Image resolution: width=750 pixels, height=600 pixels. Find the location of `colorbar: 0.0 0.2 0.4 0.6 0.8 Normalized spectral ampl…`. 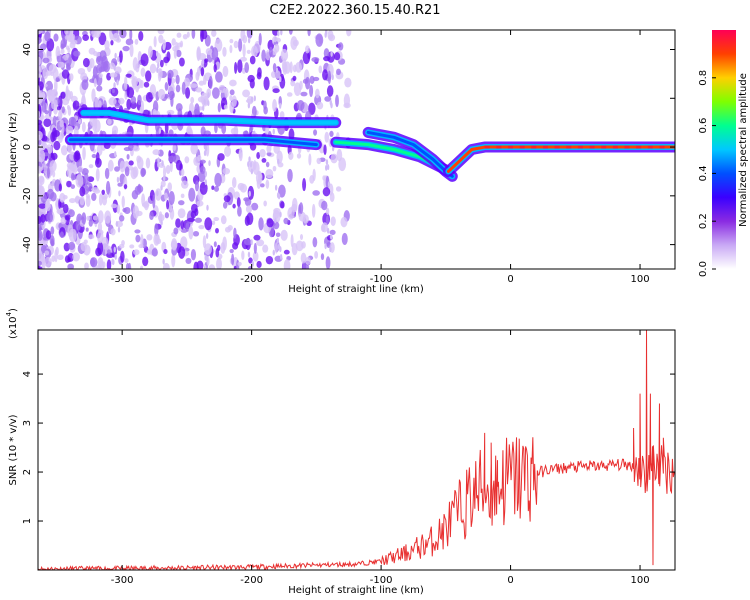

colorbar: 0.0 0.2 0.4 0.6 0.8 Normalized spectral ampl… is located at coordinates (723, 153).